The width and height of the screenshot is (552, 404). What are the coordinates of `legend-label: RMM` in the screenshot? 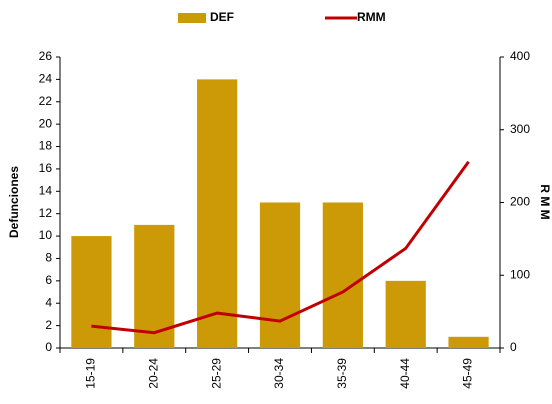 It's located at (371, 17).